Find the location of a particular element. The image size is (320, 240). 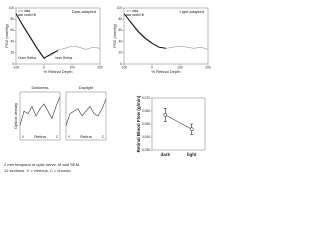

y-tick-label: 0.040 is located at coordinates (146, 137).